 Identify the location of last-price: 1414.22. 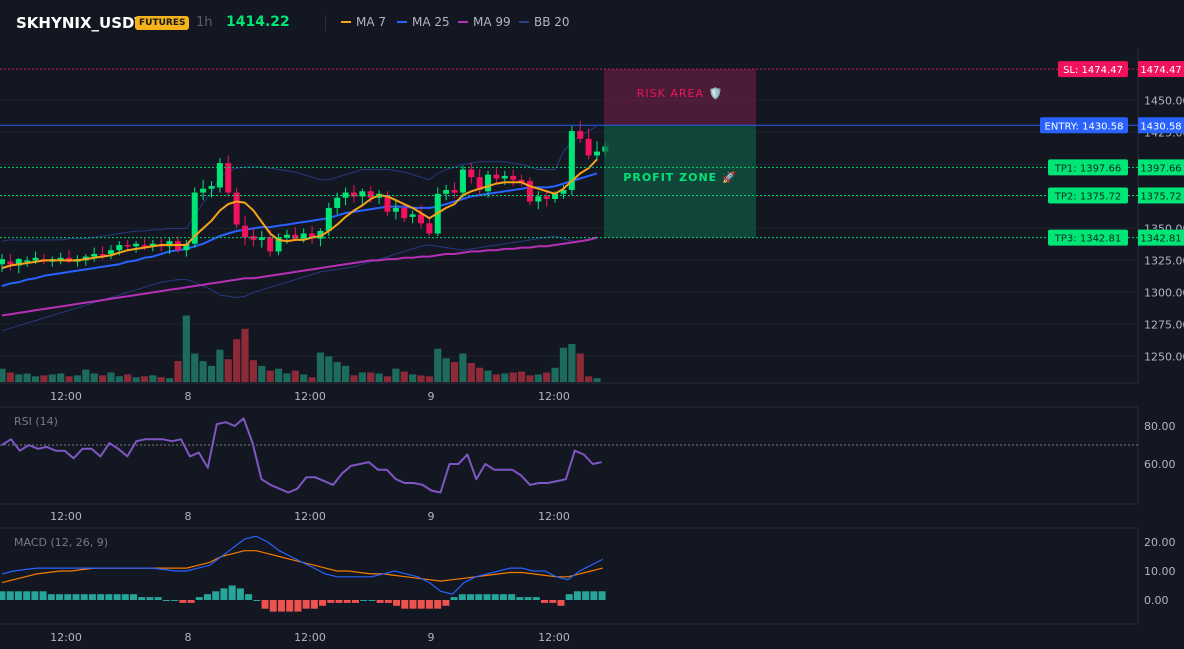
(258, 22).